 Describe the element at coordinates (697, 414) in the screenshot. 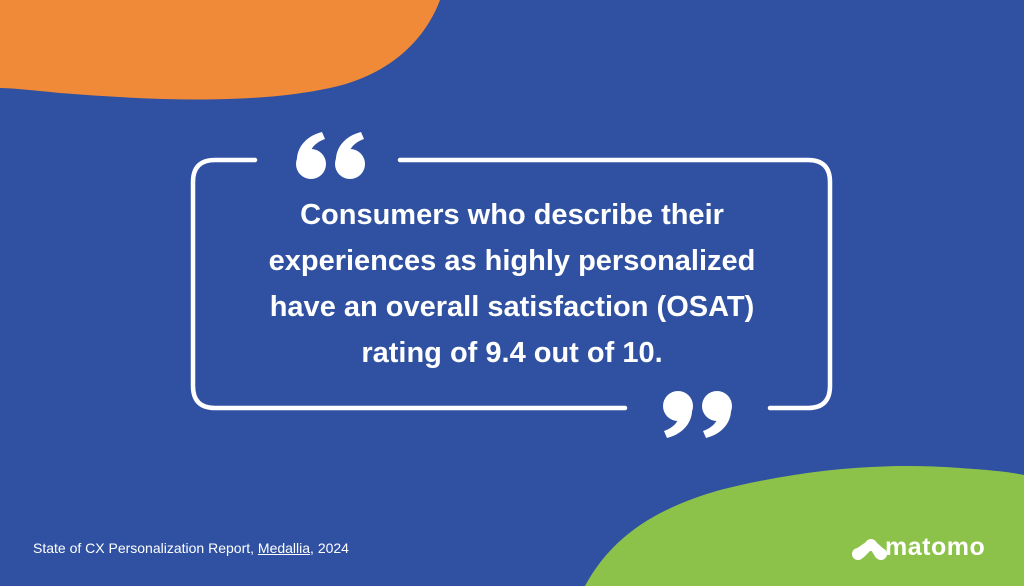

I see `close-quote-mark` at that location.